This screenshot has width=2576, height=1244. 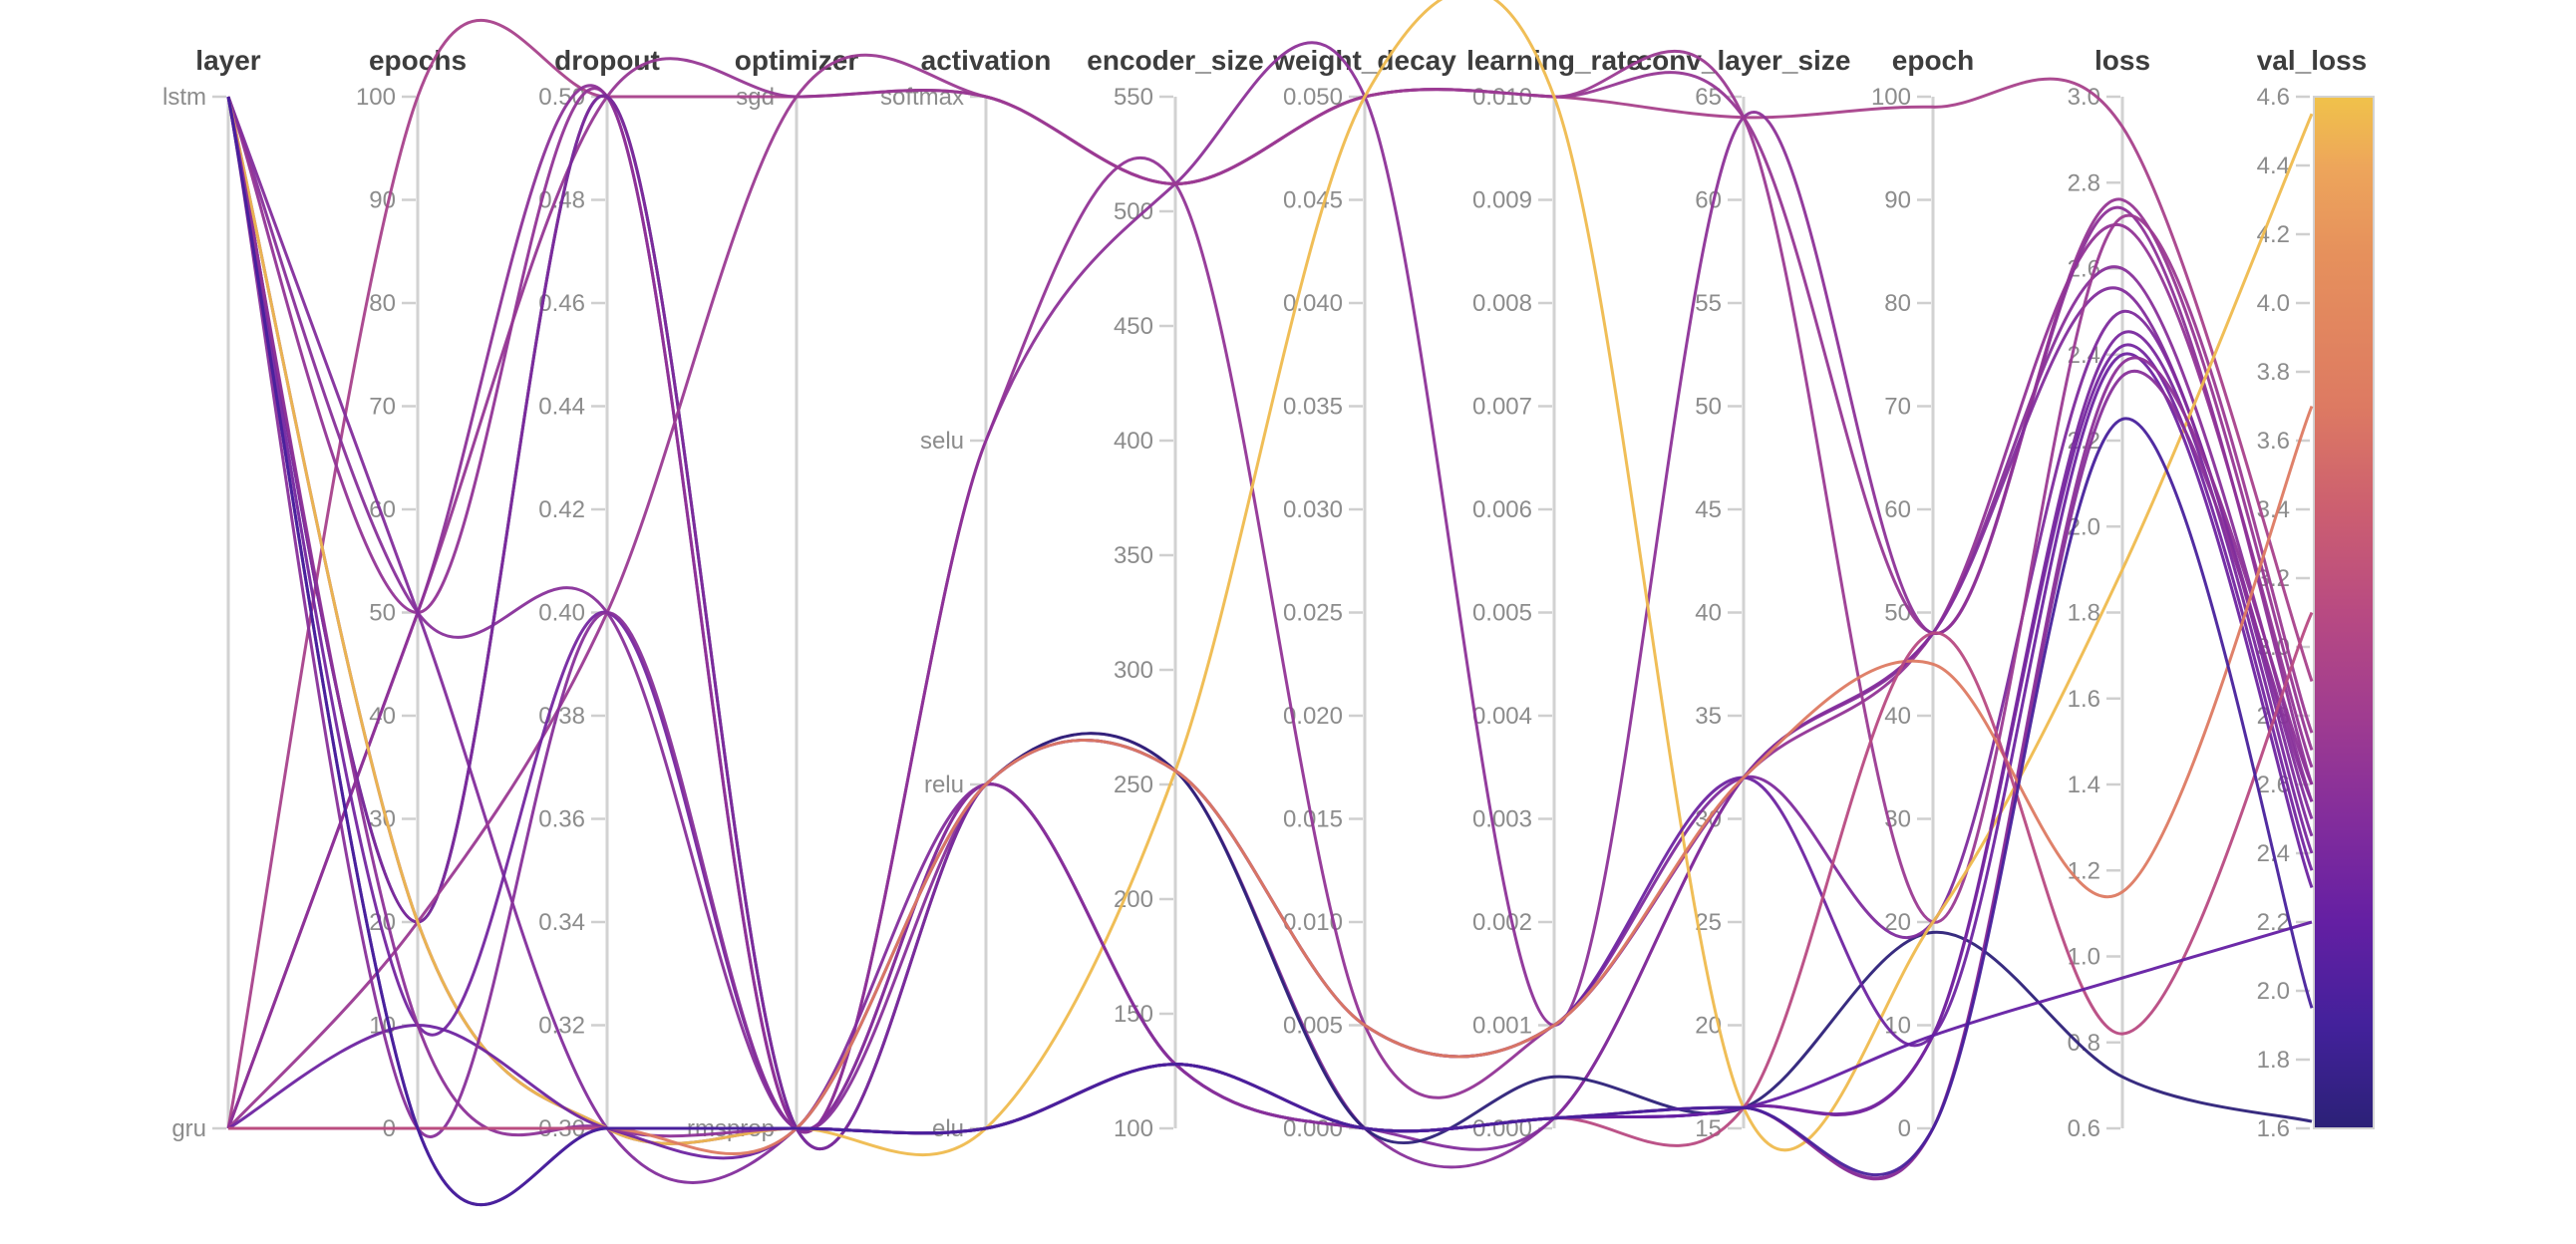 What do you see at coordinates (1897, 509) in the screenshot?
I see `tick-label-epoch: 60` at bounding box center [1897, 509].